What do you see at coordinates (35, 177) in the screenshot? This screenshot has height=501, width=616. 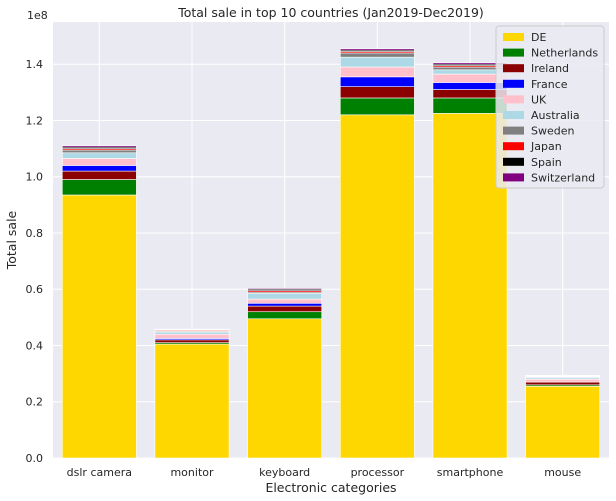 I see `y-tick-label: 1.0` at bounding box center [35, 177].